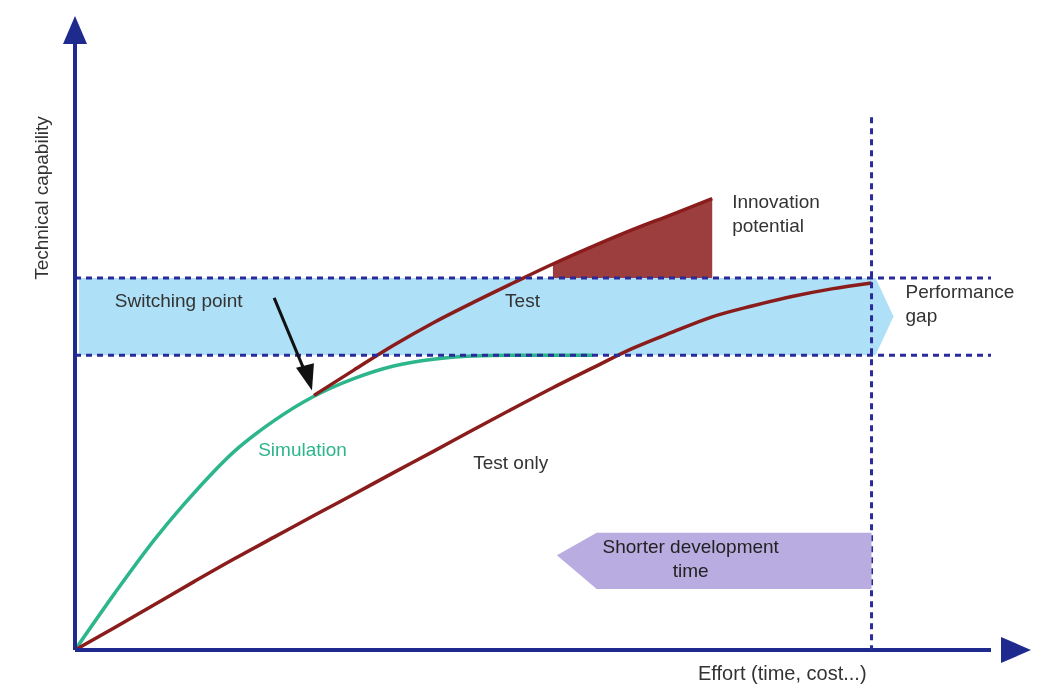  What do you see at coordinates (690, 558) in the screenshot?
I see `annotation: Shorter development time` at bounding box center [690, 558].